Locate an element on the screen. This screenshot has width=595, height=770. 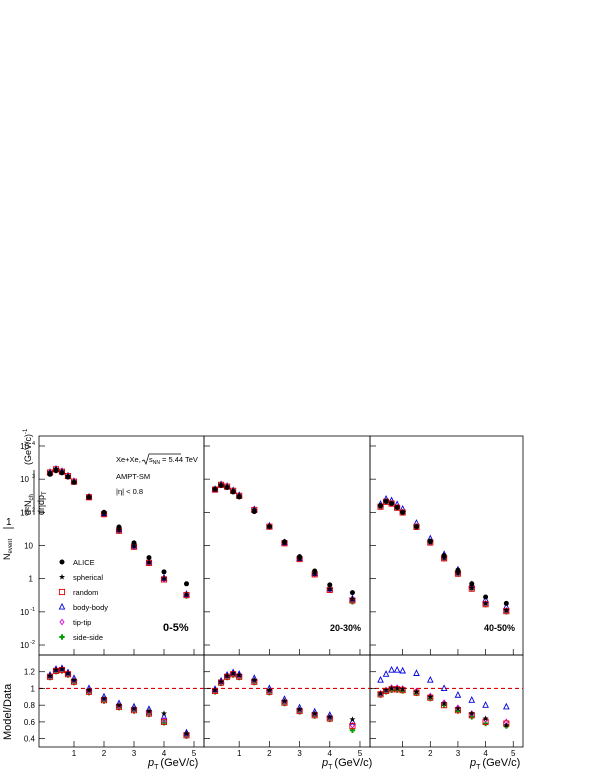
y-tick-exponent: -1 is located at coordinates (32, 610).